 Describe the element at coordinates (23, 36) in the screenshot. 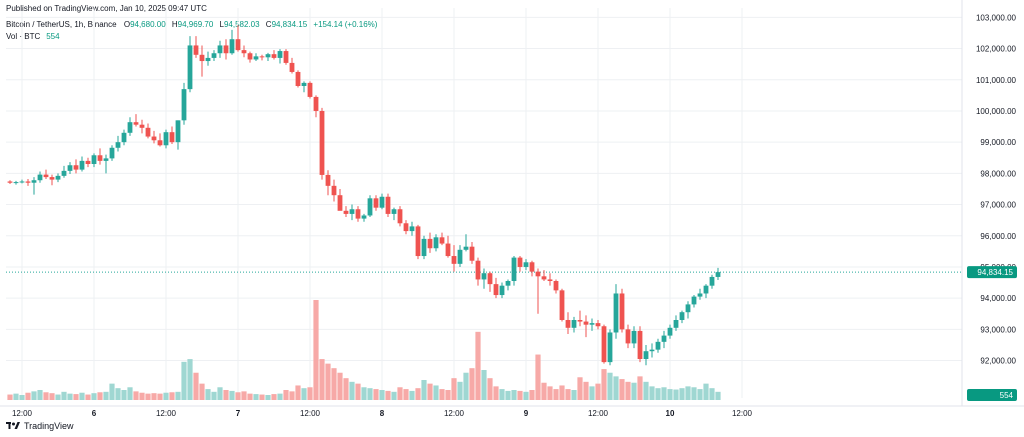

I see `volume-label: Vol · BTC` at that location.